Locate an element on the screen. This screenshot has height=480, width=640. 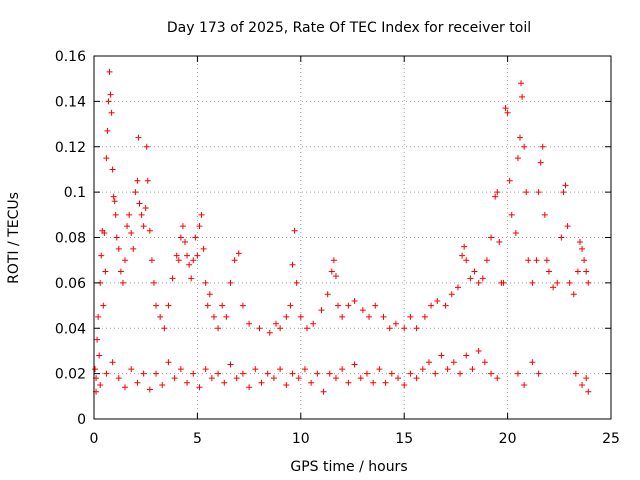
x-tick-label: 25 is located at coordinates (611, 439).